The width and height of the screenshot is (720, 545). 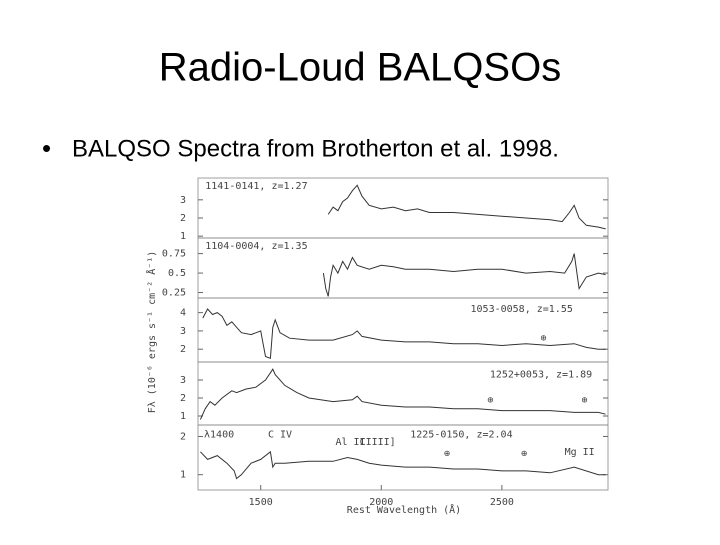 What do you see at coordinates (353, 442) in the screenshot?
I see `annotation: Al III` at bounding box center [353, 442].